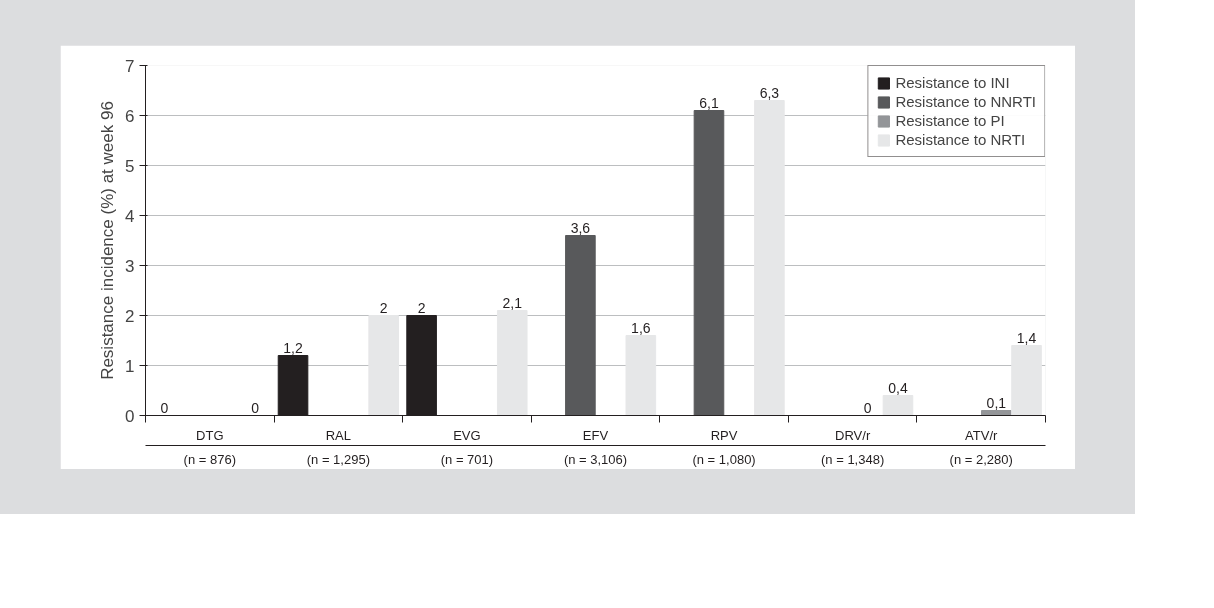 The image size is (1214, 608). Describe the element at coordinates (467, 447) in the screenshot. I see `category-label: EVG (n = 701)` at that location.